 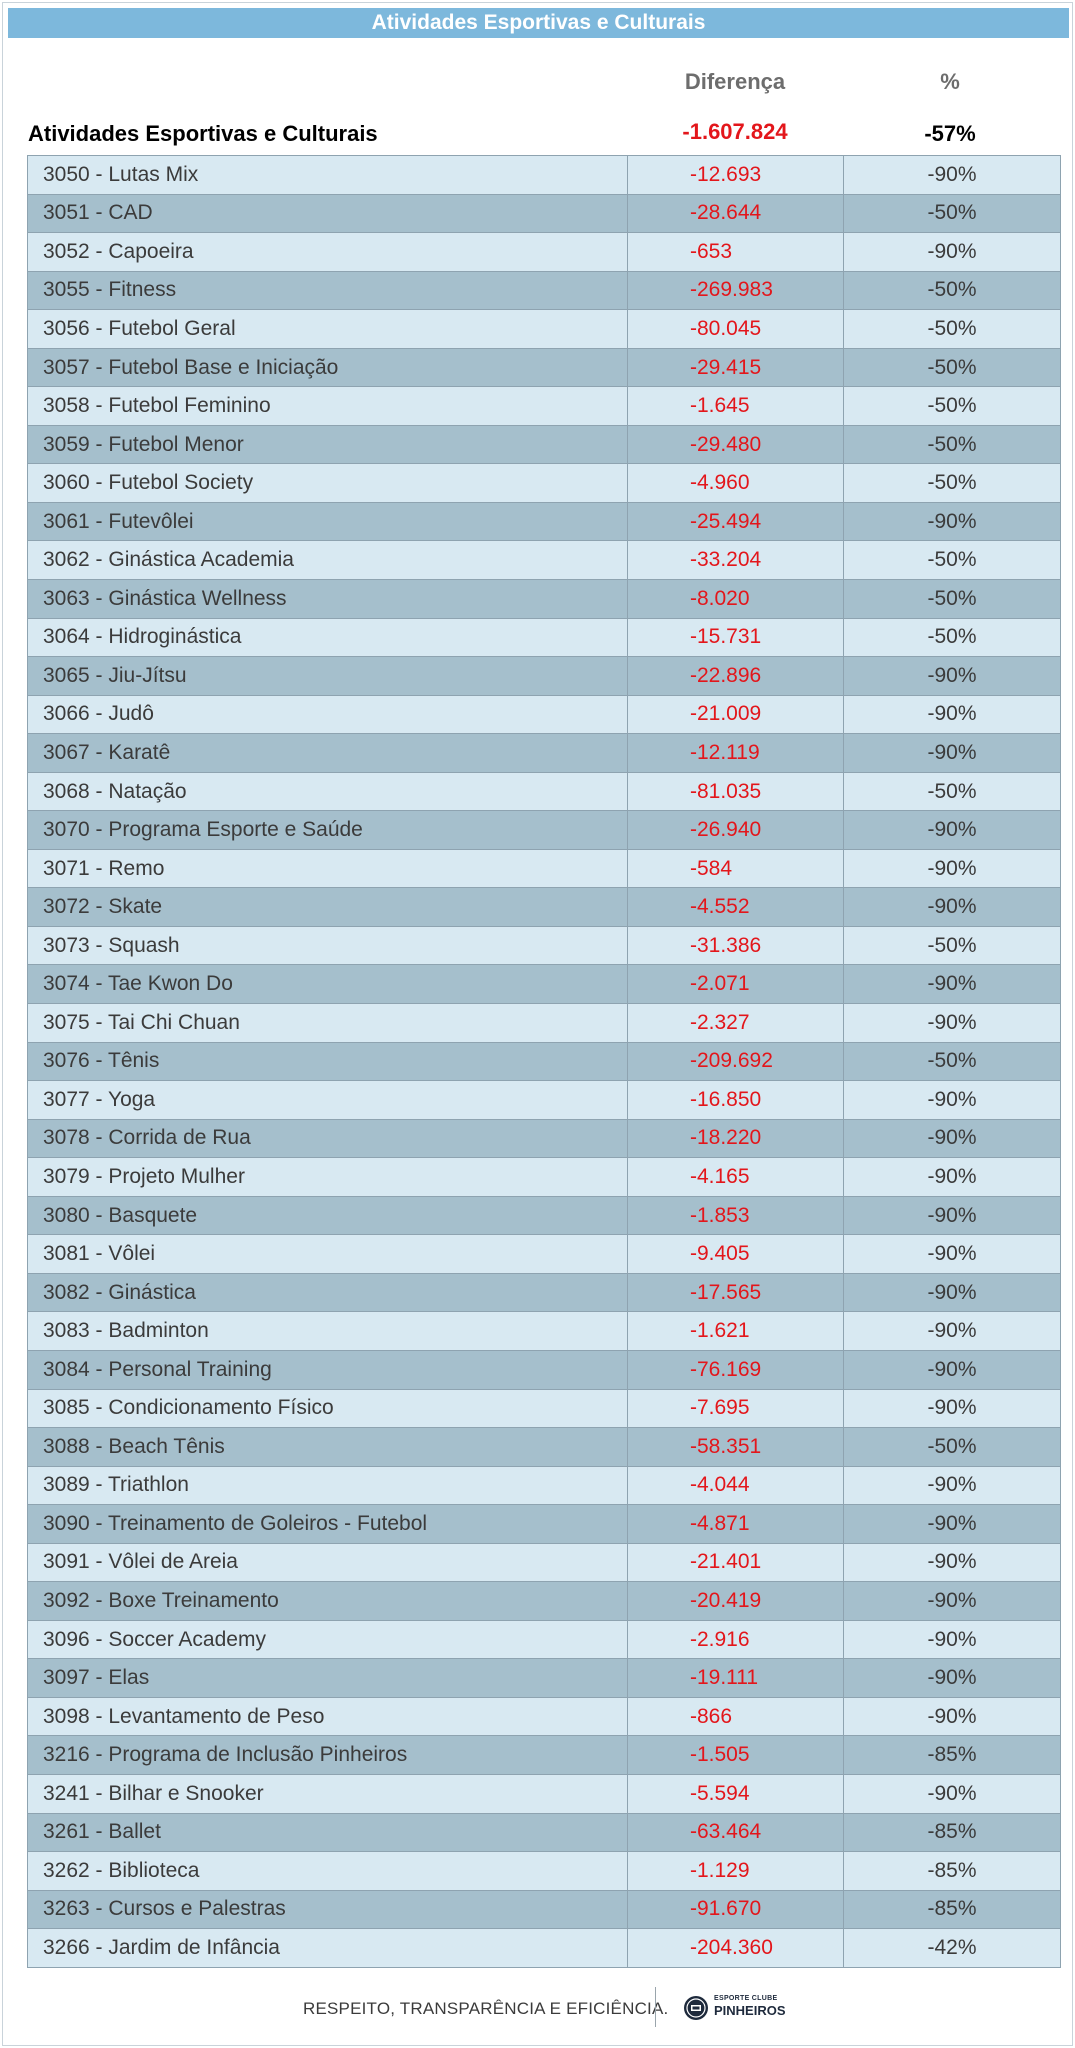 What do you see at coordinates (736, 521) in the screenshot?
I see `row-diff: -25.494` at bounding box center [736, 521].